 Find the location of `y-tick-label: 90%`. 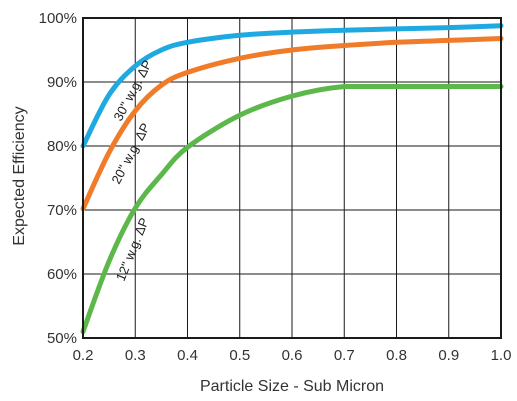

y-tick-label: 90% is located at coordinates (62, 82).